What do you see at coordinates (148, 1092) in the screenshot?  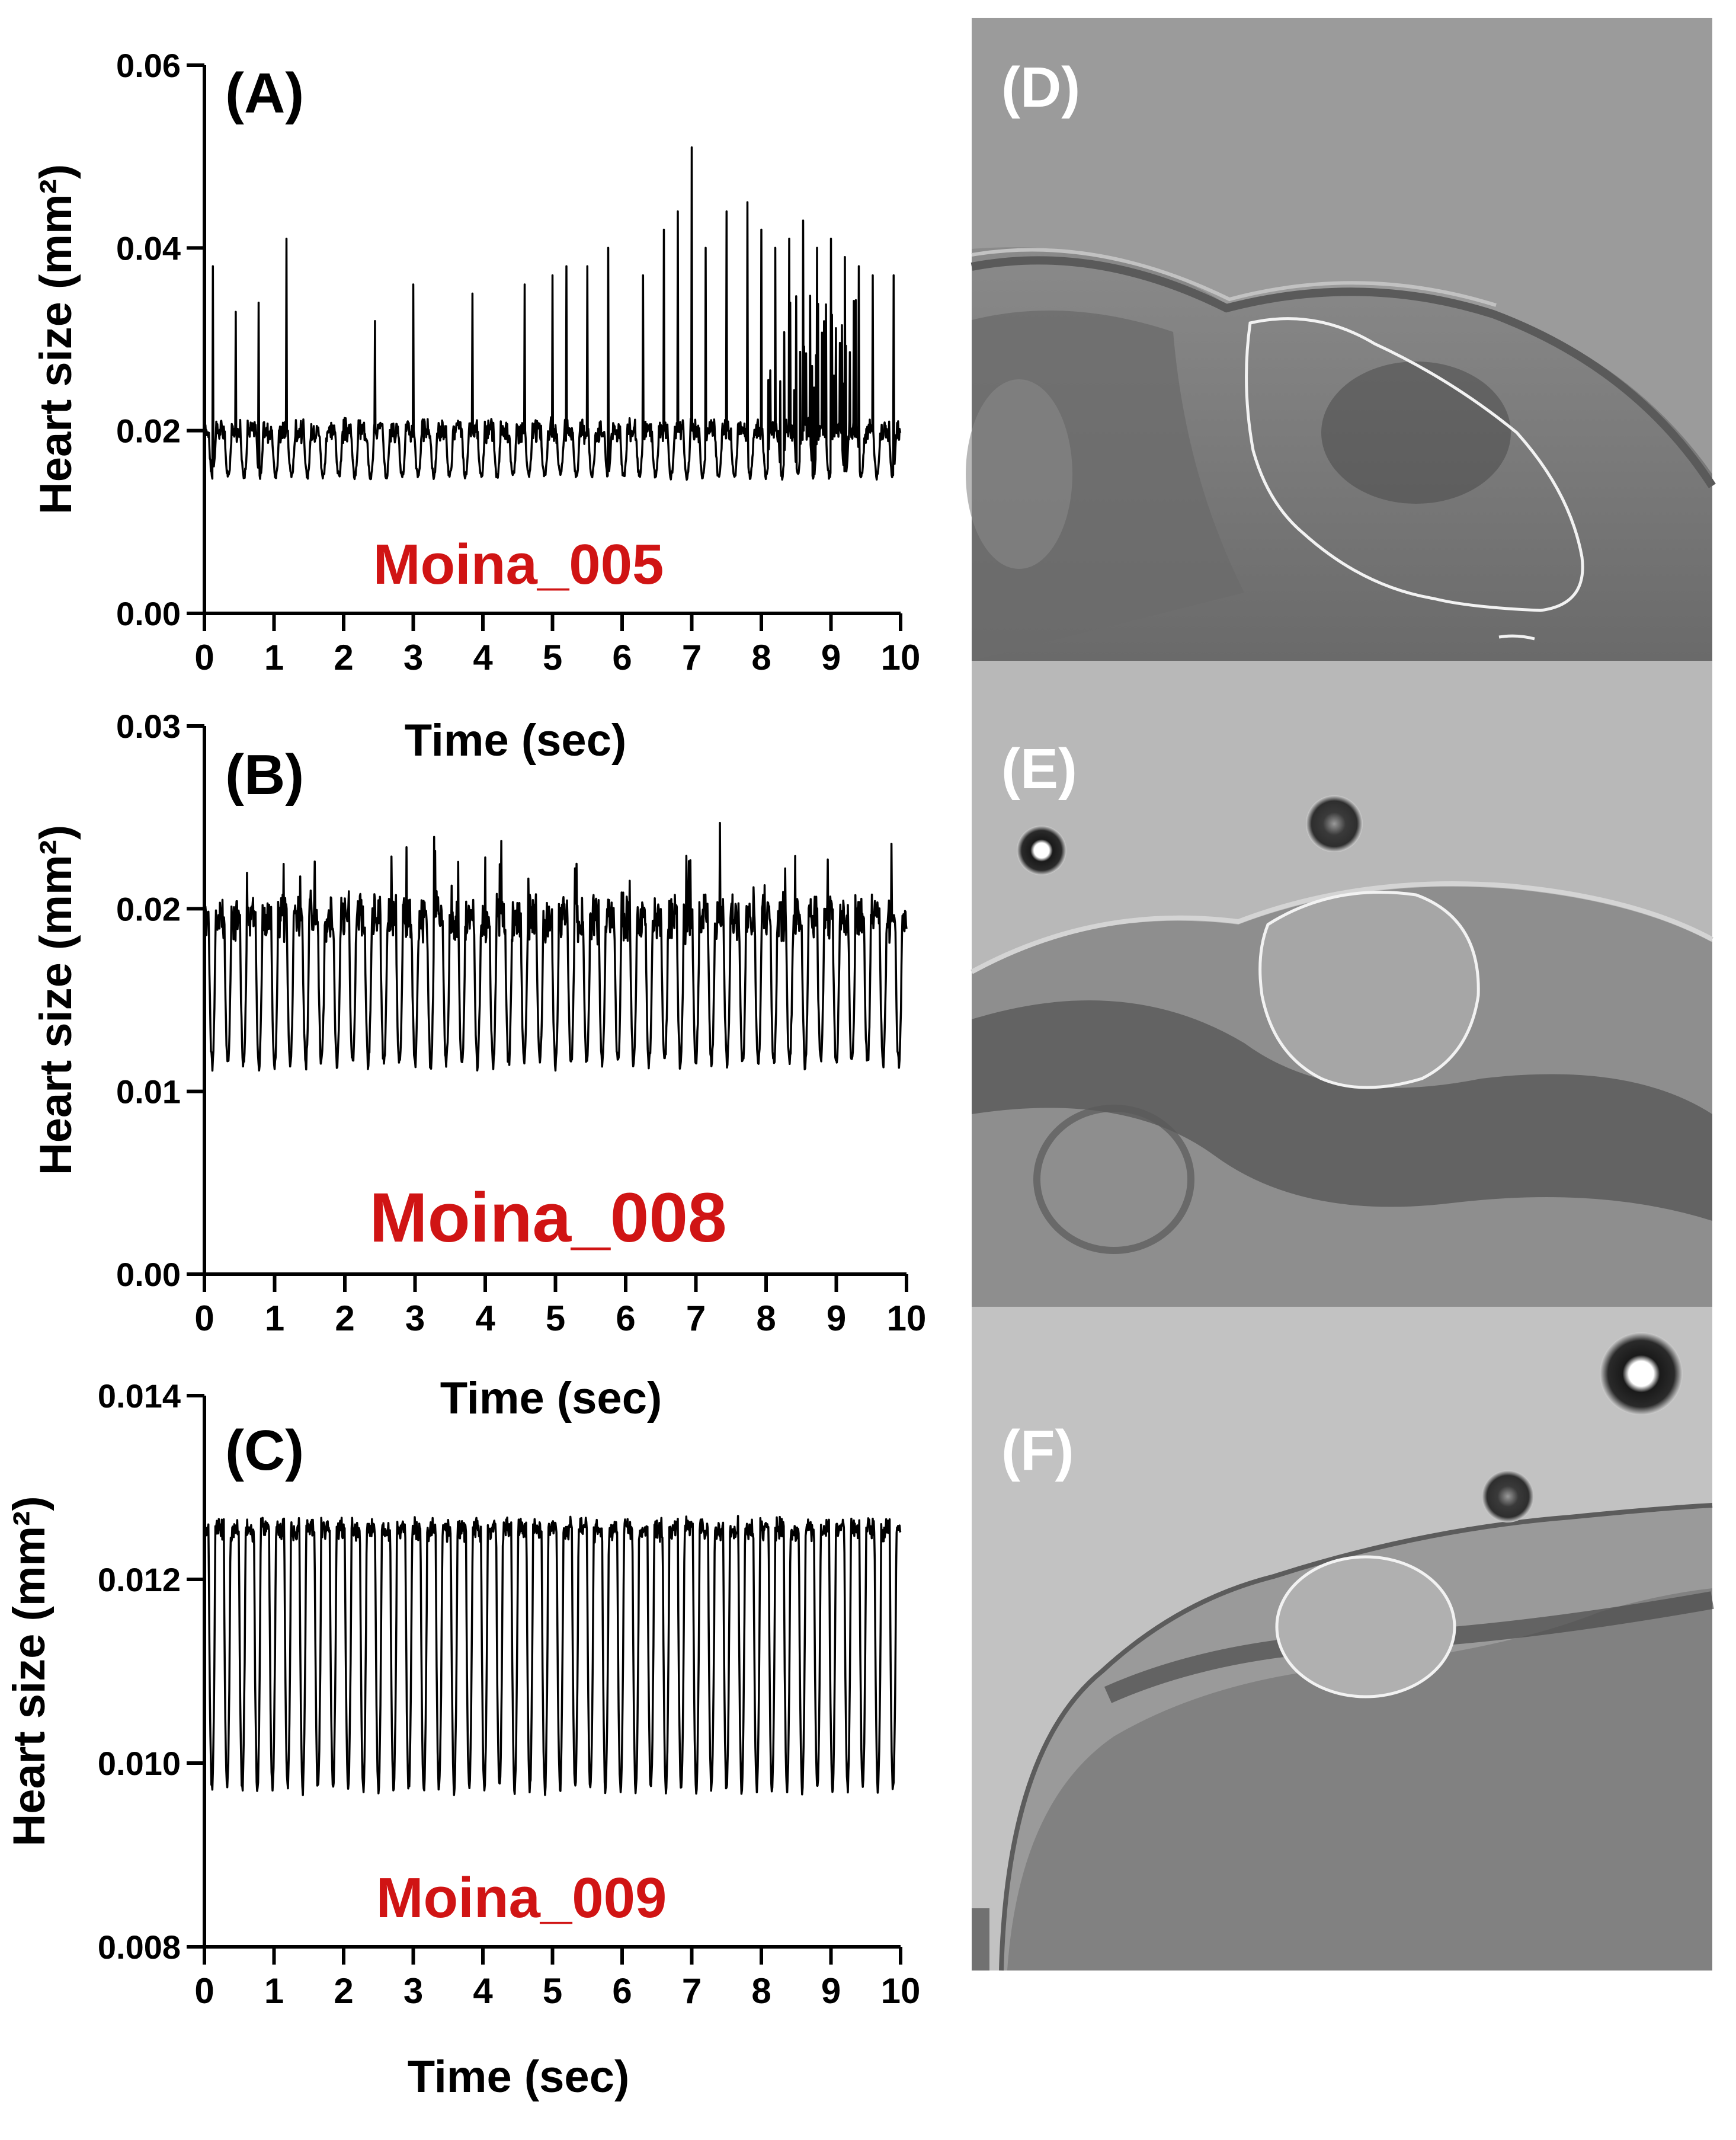 I see `y-tick-label: 0.01` at bounding box center [148, 1092].